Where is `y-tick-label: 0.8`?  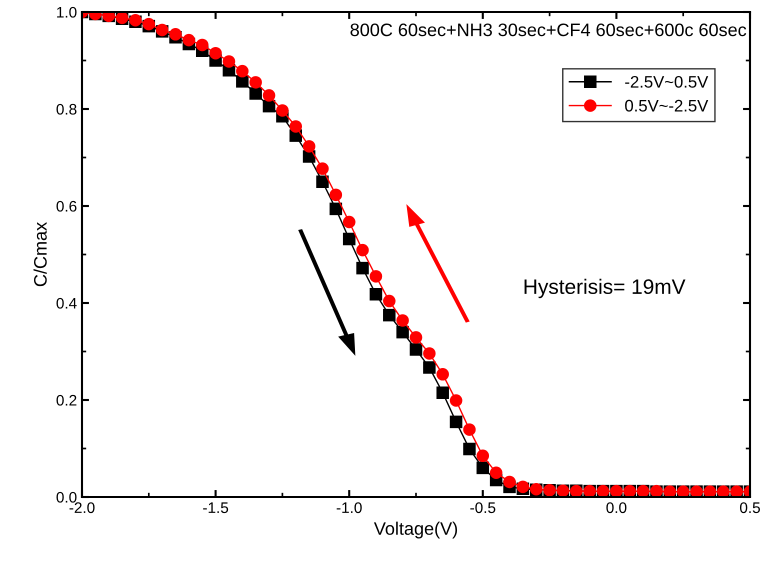
y-tick-label: 0.8 is located at coordinates (66, 109).